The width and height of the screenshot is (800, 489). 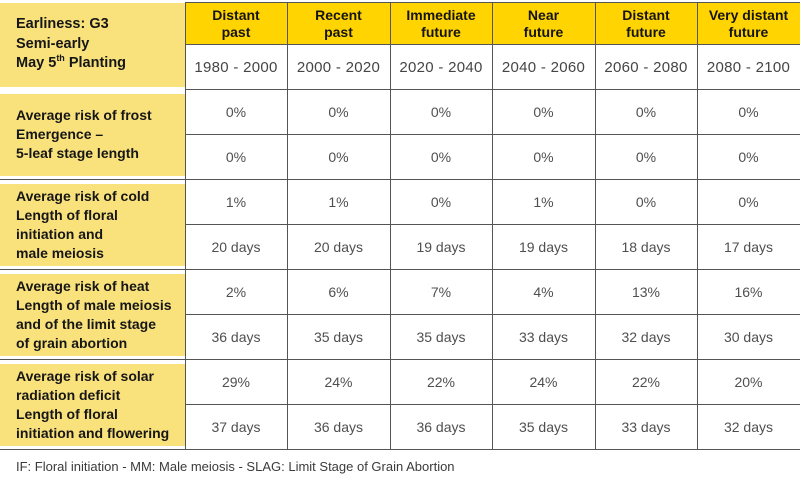 I want to click on value-cell: 30 days, so click(x=748, y=337).